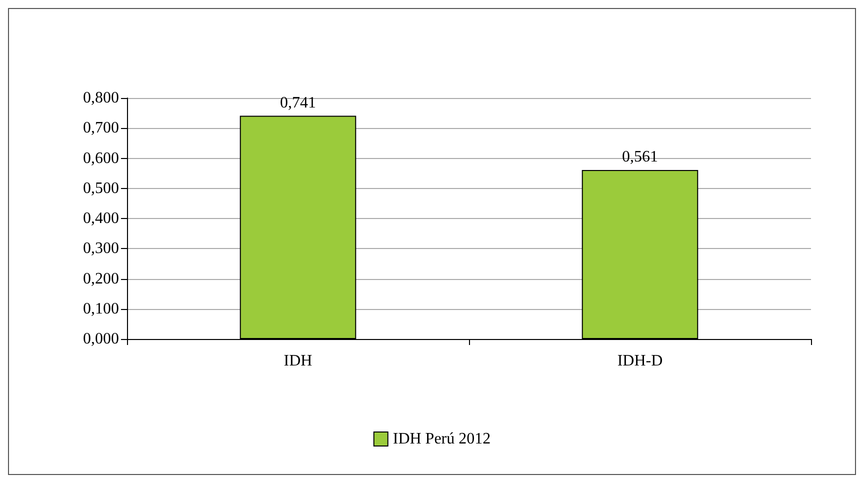  I want to click on y-tick-label: 0,500, so click(101, 188).